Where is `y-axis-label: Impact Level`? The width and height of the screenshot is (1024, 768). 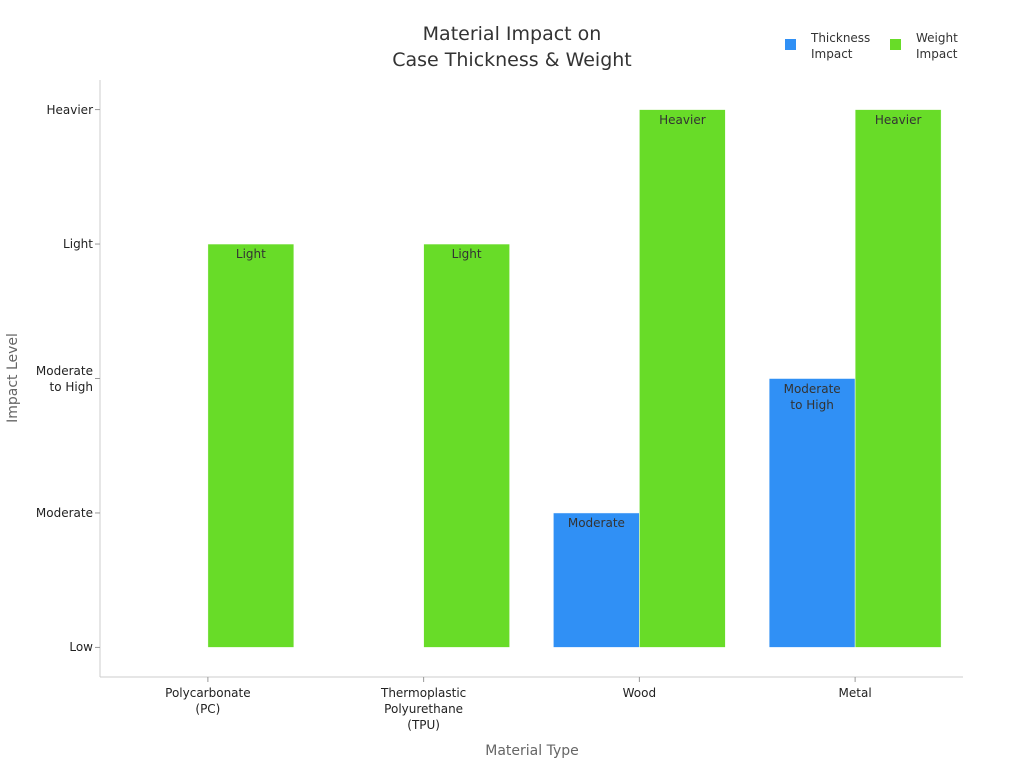
y-axis-label: Impact Level is located at coordinates (13, 378).